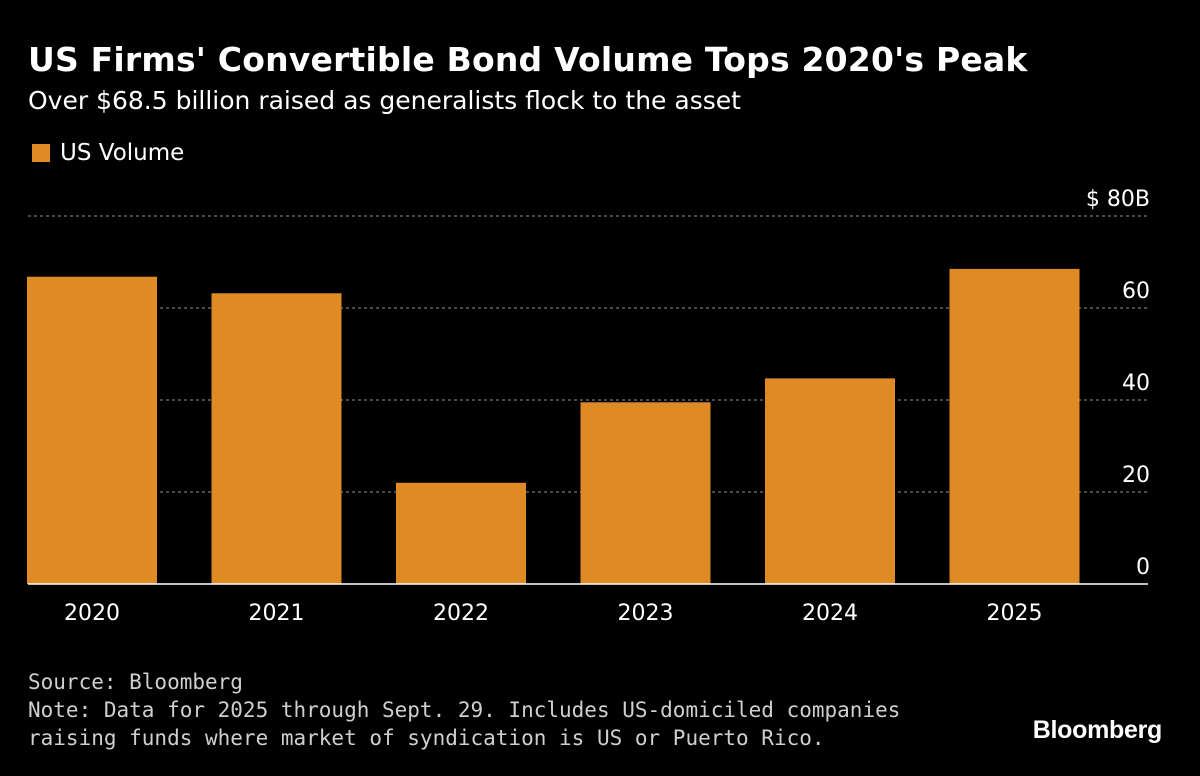  I want to click on bar-2023, so click(645, 493).